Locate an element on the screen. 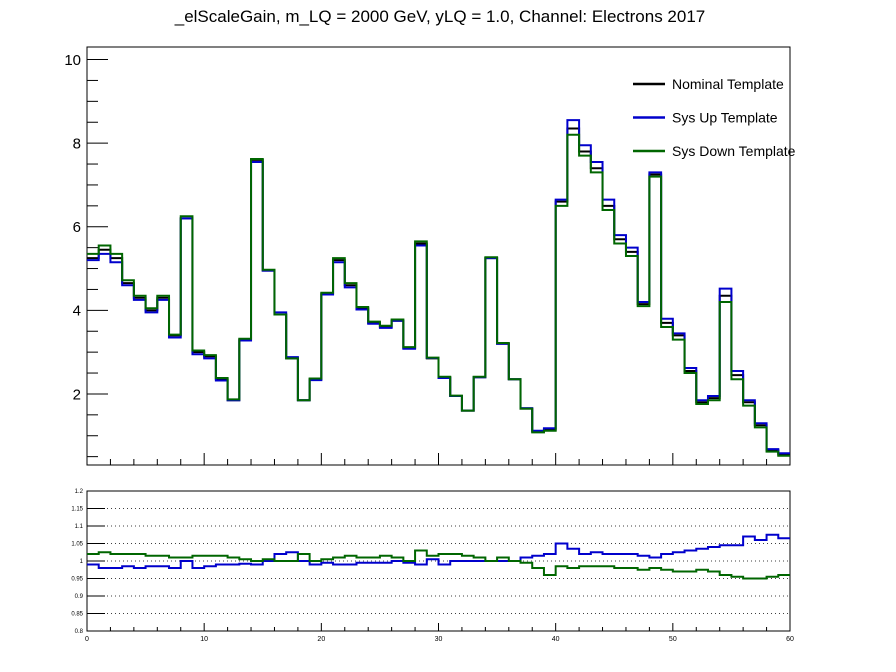 The image size is (896, 672). y-tick-label: 0.95 is located at coordinates (77, 580).